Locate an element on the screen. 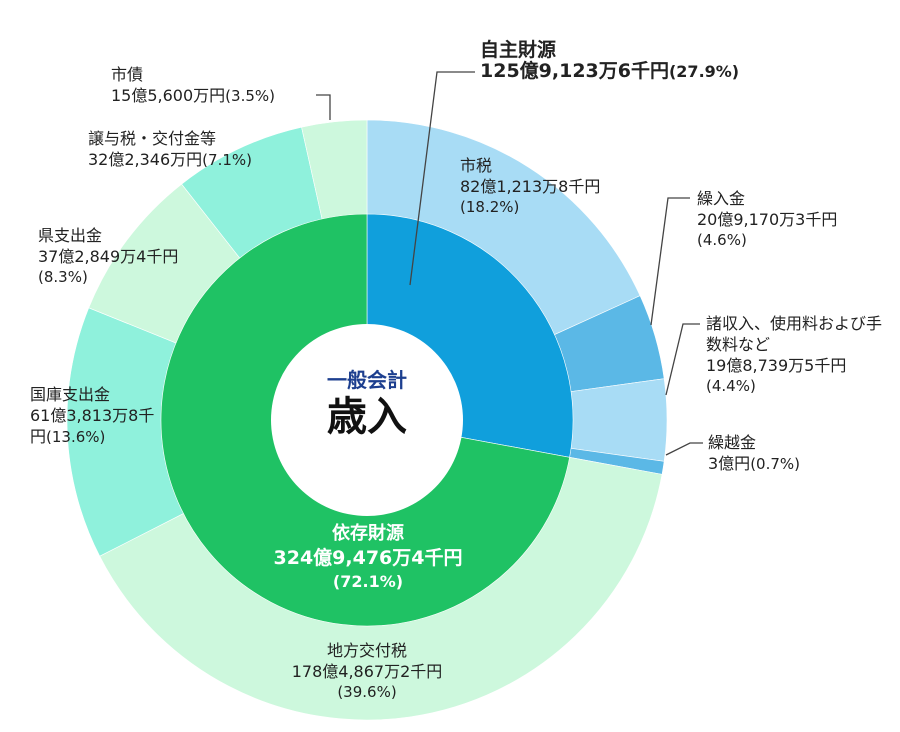 The image size is (900, 732). label-kurireikin-percent: (4.6%) is located at coordinates (722, 240).